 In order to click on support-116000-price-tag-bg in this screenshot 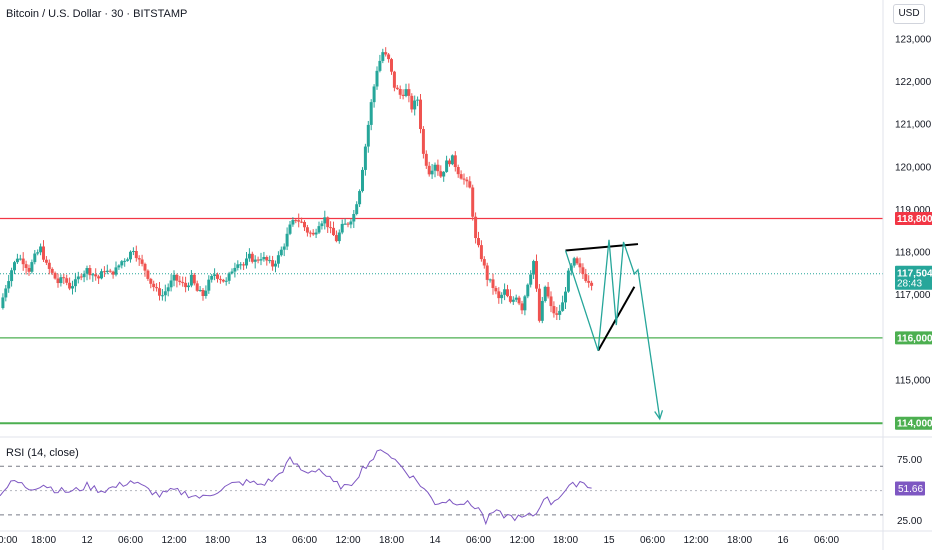, I will do `click(913, 338)`.